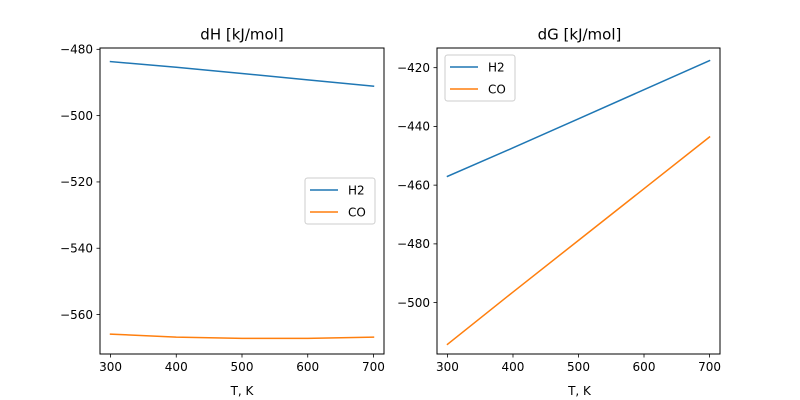  I want to click on y-tick-label: −420, so click(413, 68).